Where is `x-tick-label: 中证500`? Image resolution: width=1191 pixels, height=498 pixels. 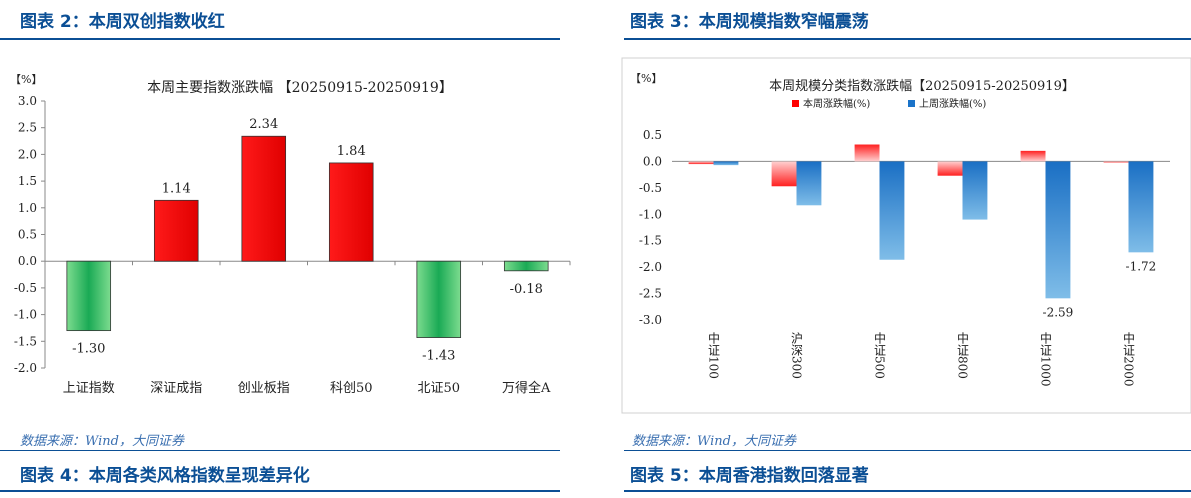
x-tick-label: 中证500 is located at coordinates (880, 355).